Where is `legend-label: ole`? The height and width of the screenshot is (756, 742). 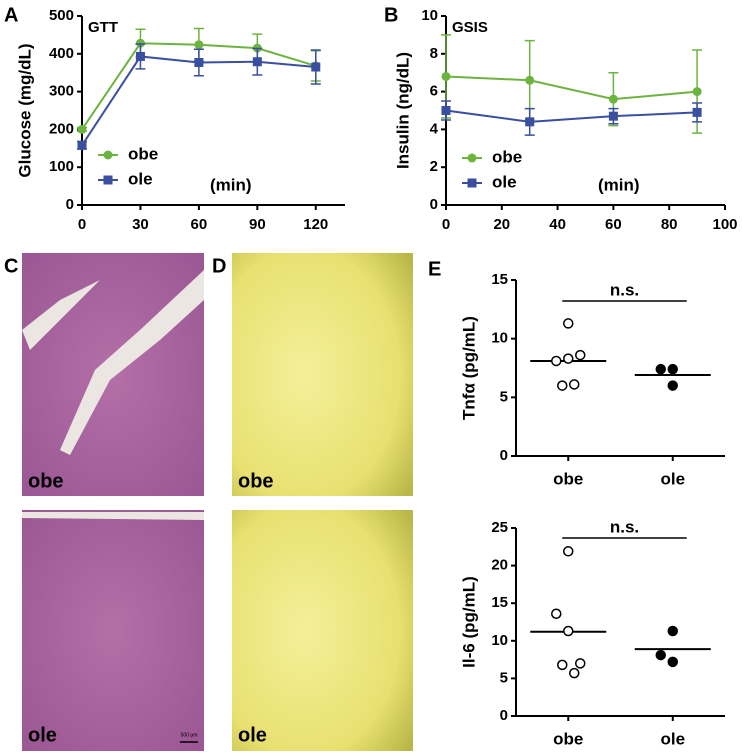 legend-label: ole is located at coordinates (504, 181).